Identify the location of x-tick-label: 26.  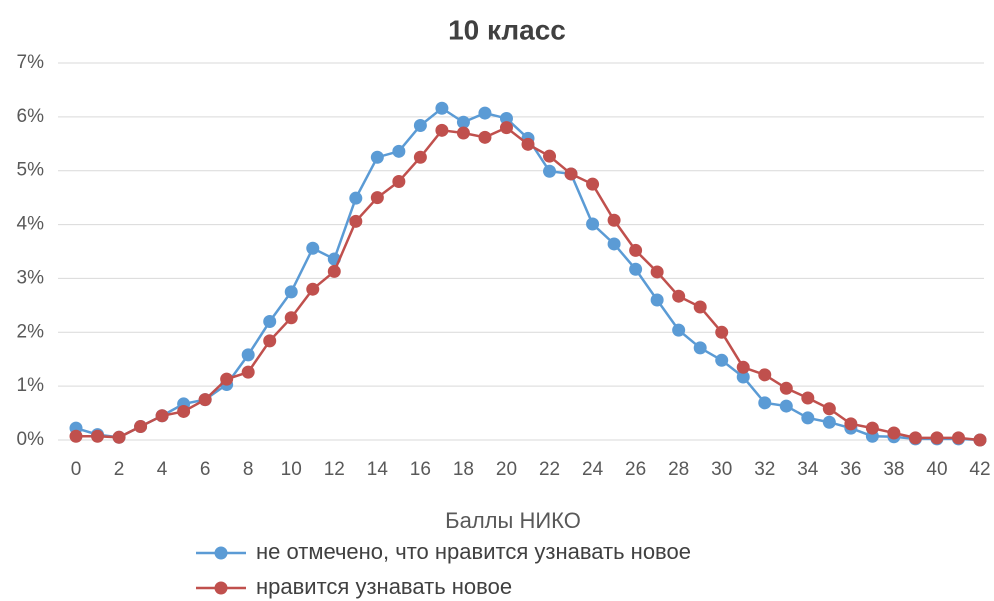
(635, 469).